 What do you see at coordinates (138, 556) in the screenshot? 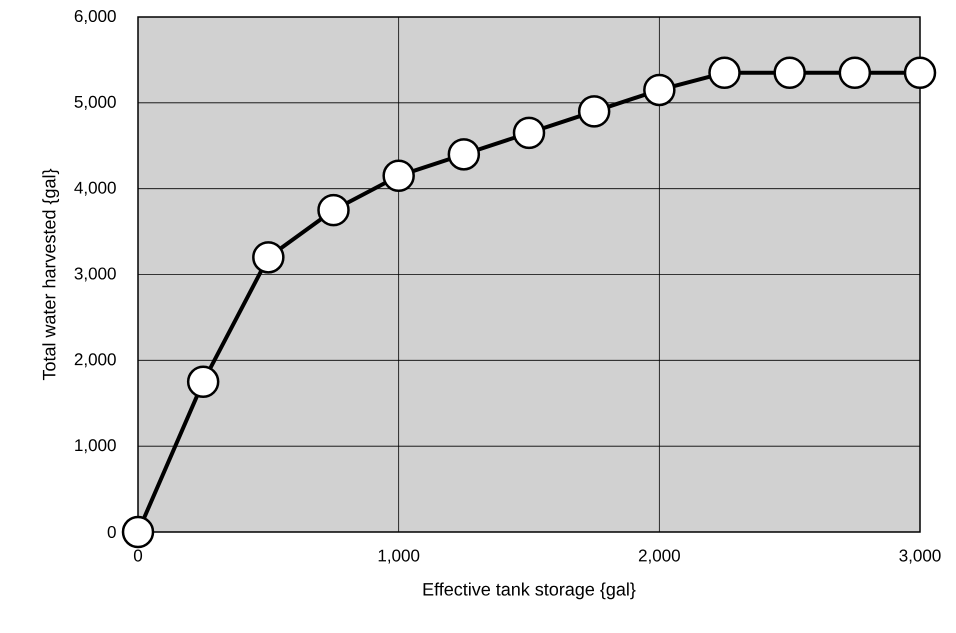
I see `x-tick-label: 0` at bounding box center [138, 556].